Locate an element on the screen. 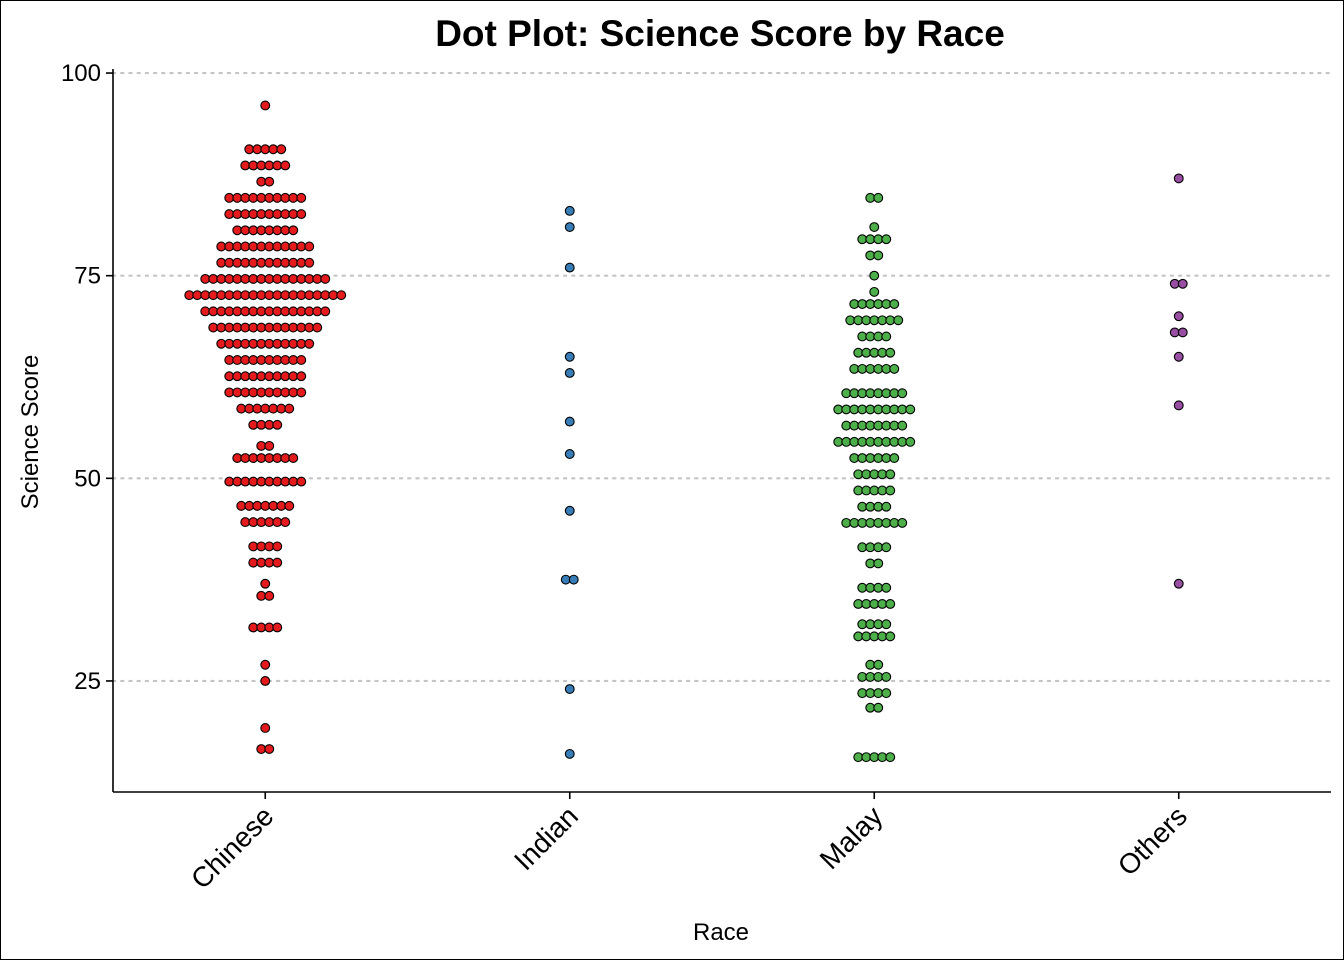 The height and width of the screenshot is (960, 1344). series-chinese is located at coordinates (265, 427).